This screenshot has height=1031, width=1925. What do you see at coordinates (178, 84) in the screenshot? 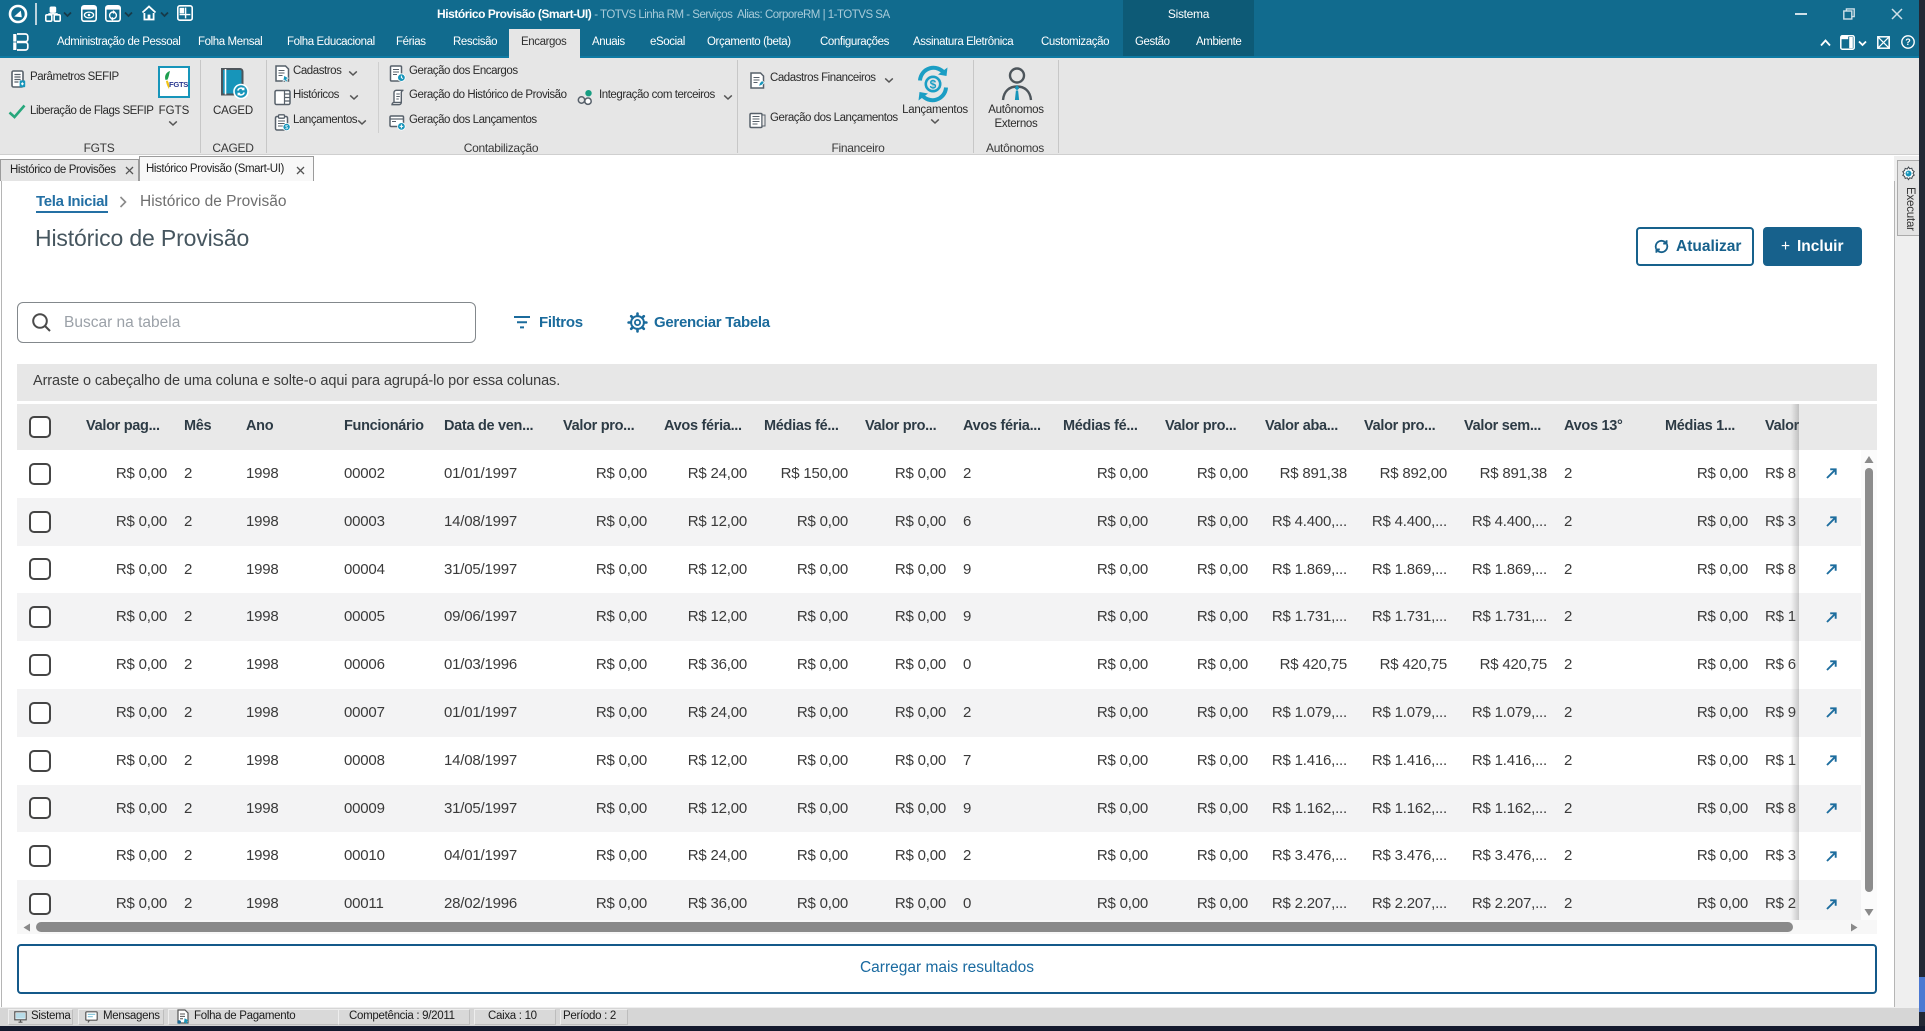
I see `svg-text: FGTS` at bounding box center [178, 84].